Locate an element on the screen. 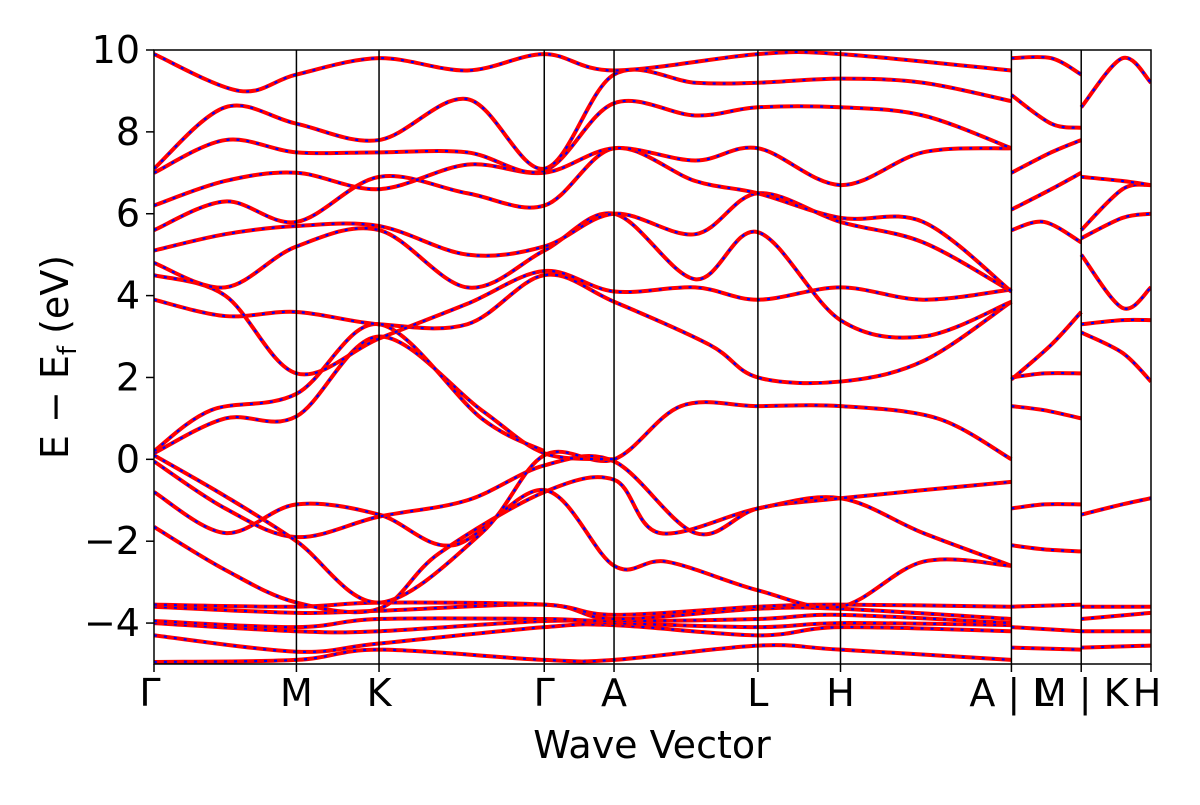  band-10-series-a is located at coordinates (384, 398).